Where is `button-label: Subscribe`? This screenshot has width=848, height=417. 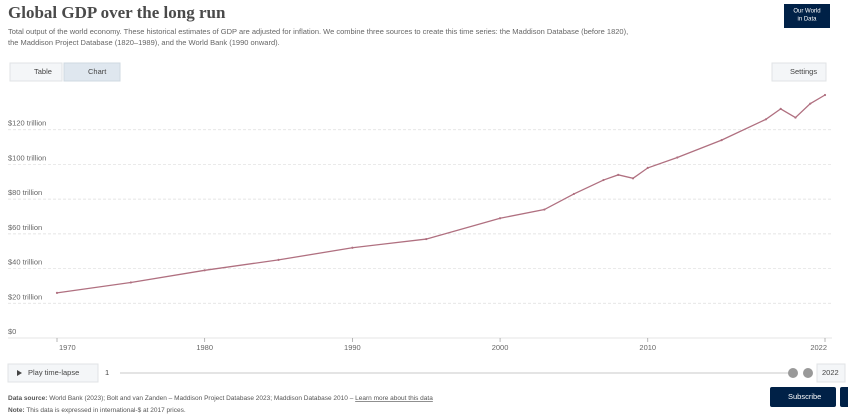 button-label: Subscribe is located at coordinates (804, 396).